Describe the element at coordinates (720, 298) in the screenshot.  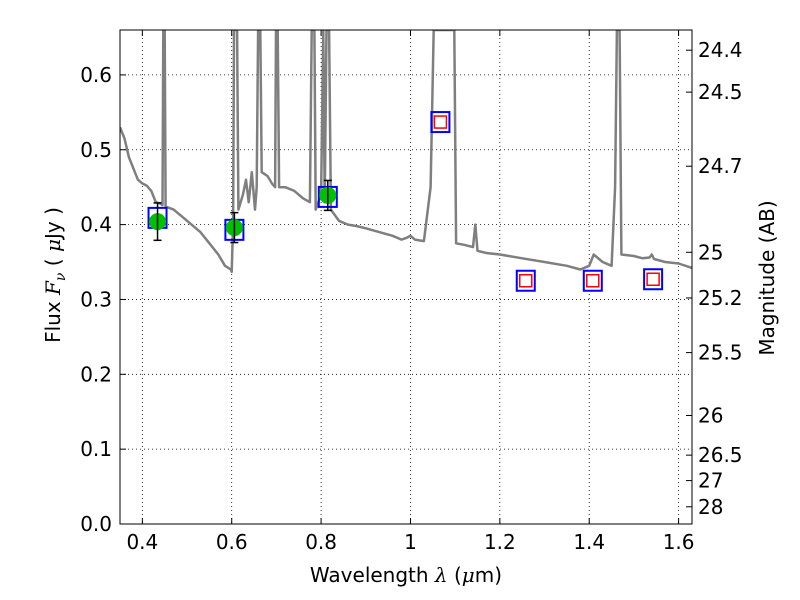
I see `y2-tick-label: 25.2` at that location.